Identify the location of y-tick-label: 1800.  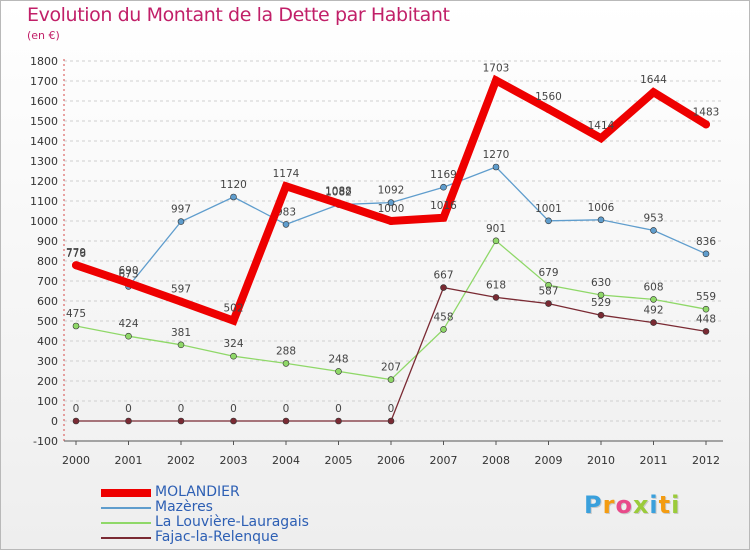
(44, 61).